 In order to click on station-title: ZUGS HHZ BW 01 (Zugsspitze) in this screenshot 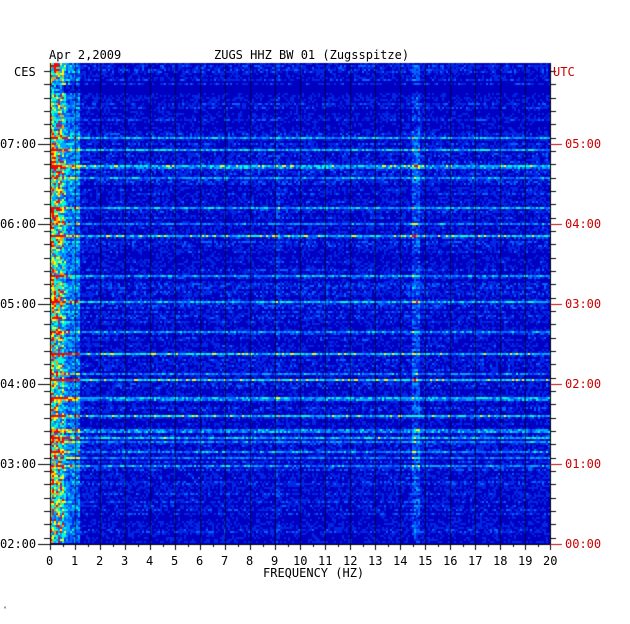, I will do `click(312, 55)`.